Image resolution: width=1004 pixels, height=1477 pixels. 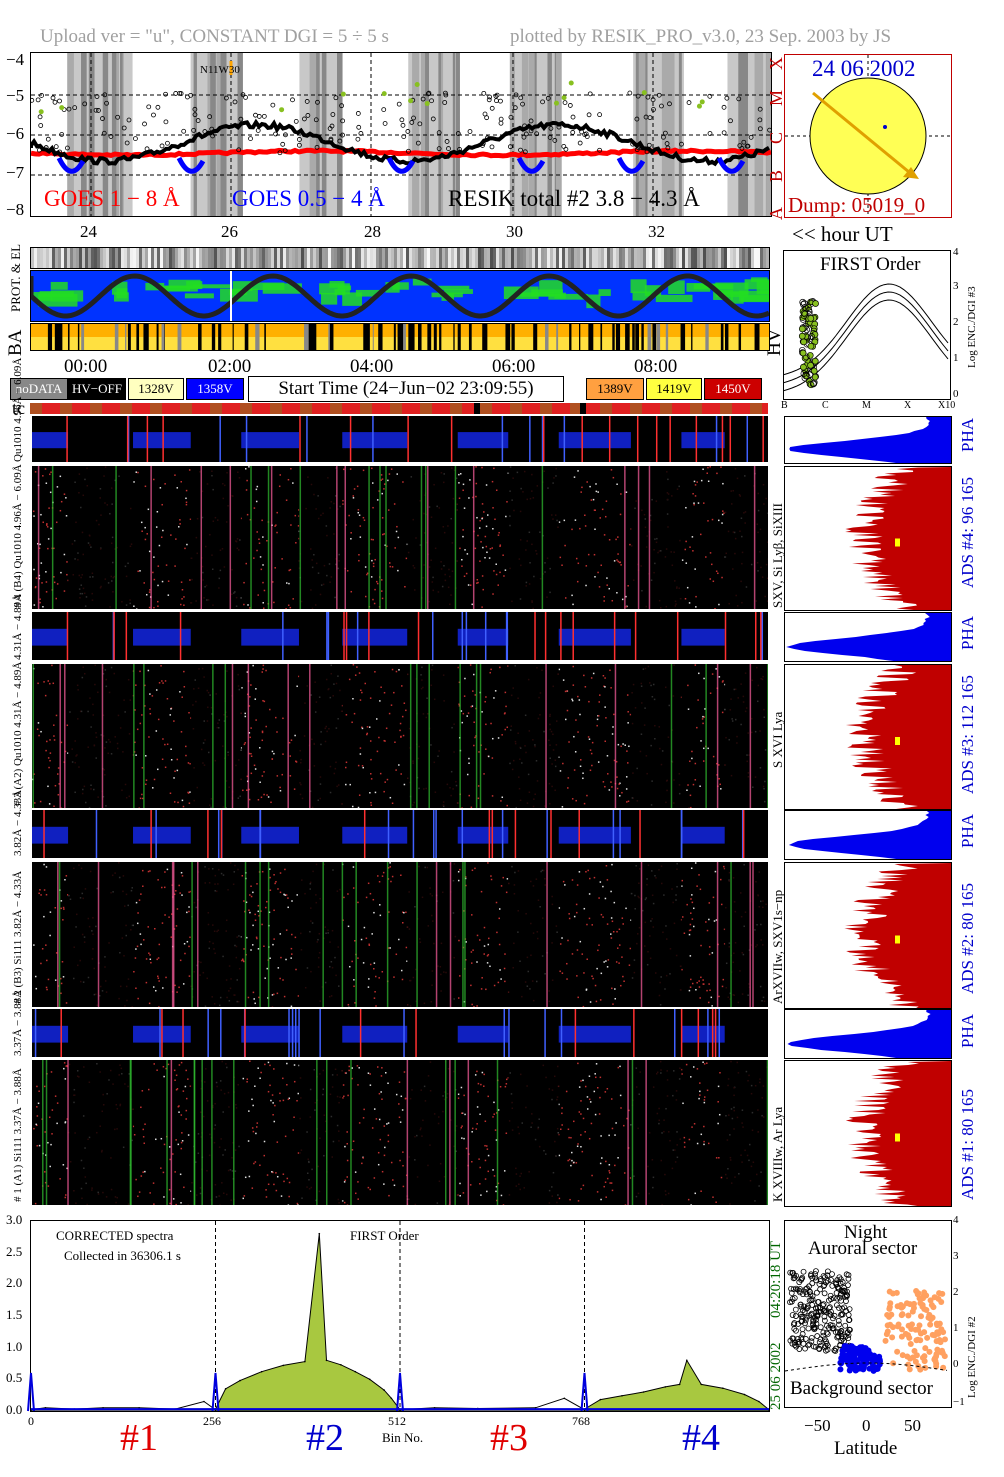 I want to click on ch1-lines: K XVIIIw, Ar Lya, so click(x=777, y=1154).